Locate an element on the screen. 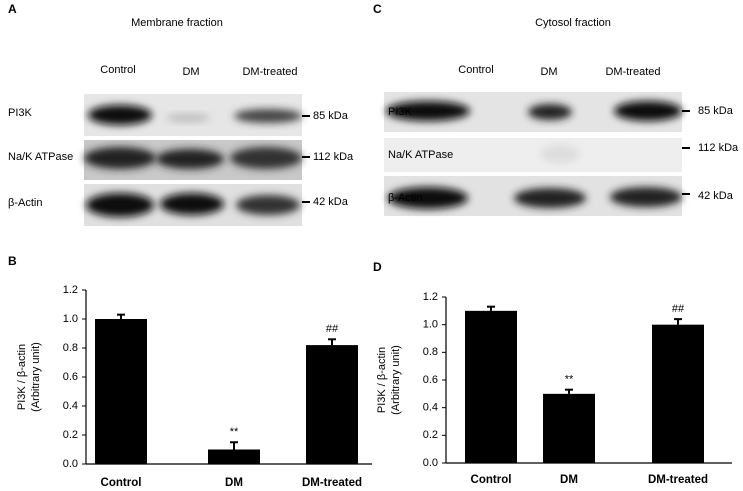 The height and width of the screenshot is (491, 743). blot-title: Cytosol fraction is located at coordinates (573, 23).